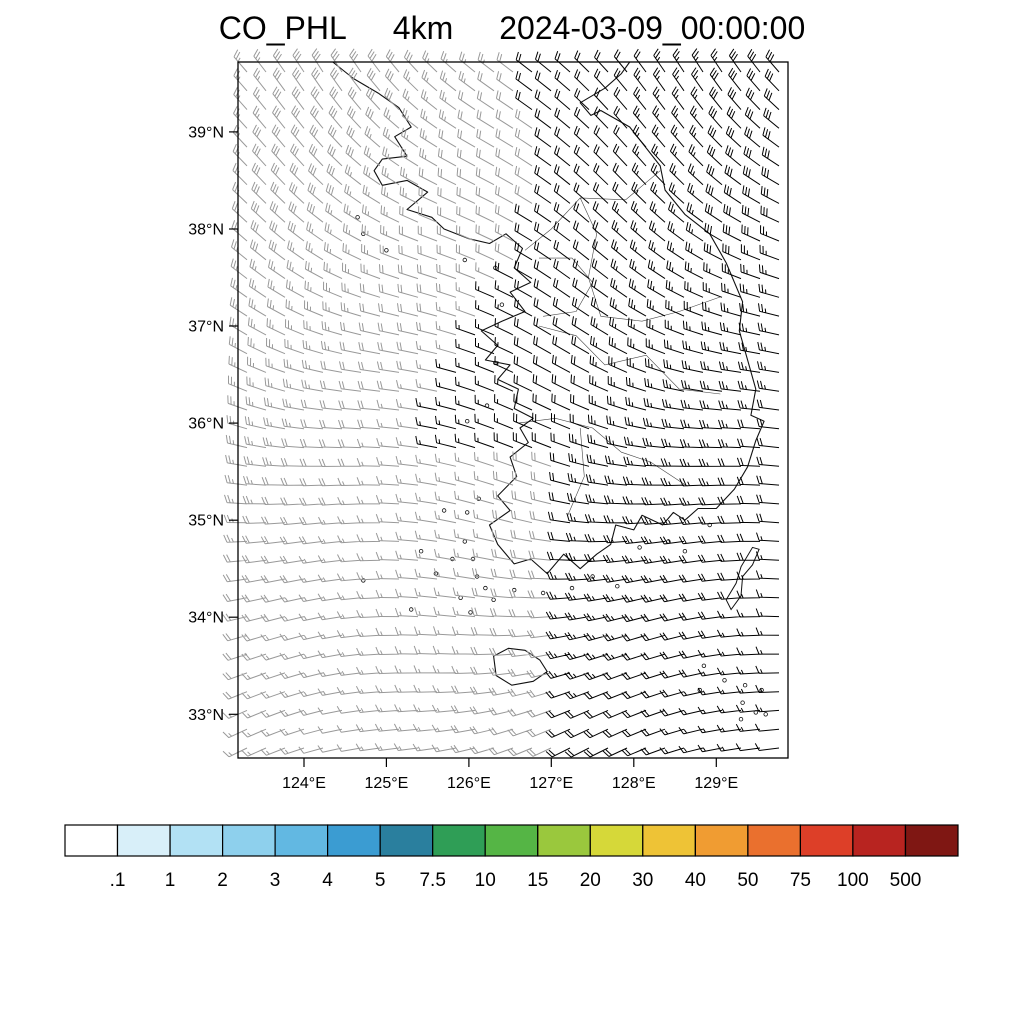 This screenshot has width=1024, height=1024. Describe the element at coordinates (520, 666) in the screenshot. I see `island-jeju` at that location.